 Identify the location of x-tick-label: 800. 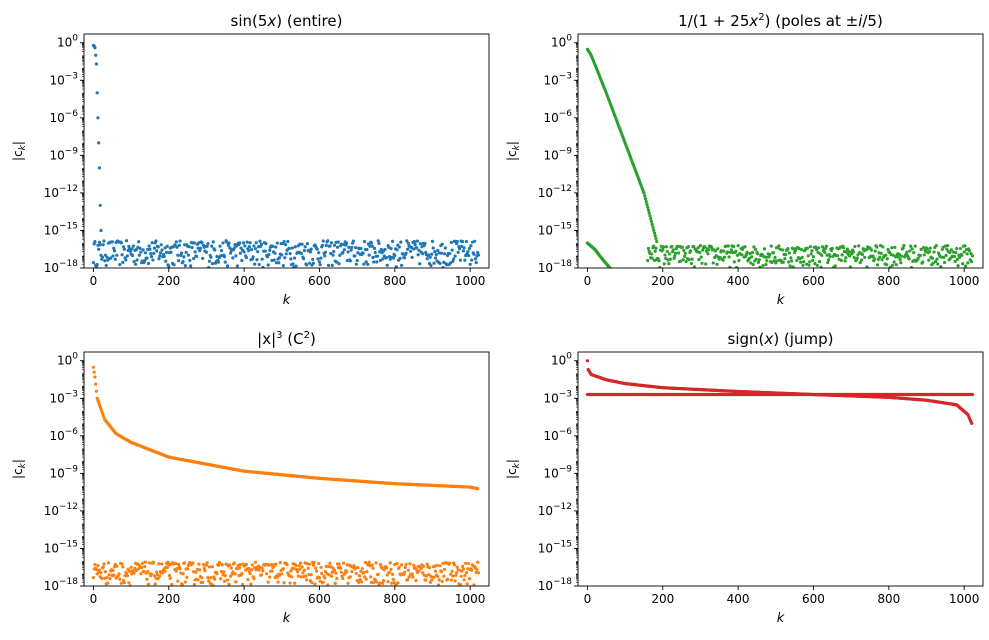
(888, 281).